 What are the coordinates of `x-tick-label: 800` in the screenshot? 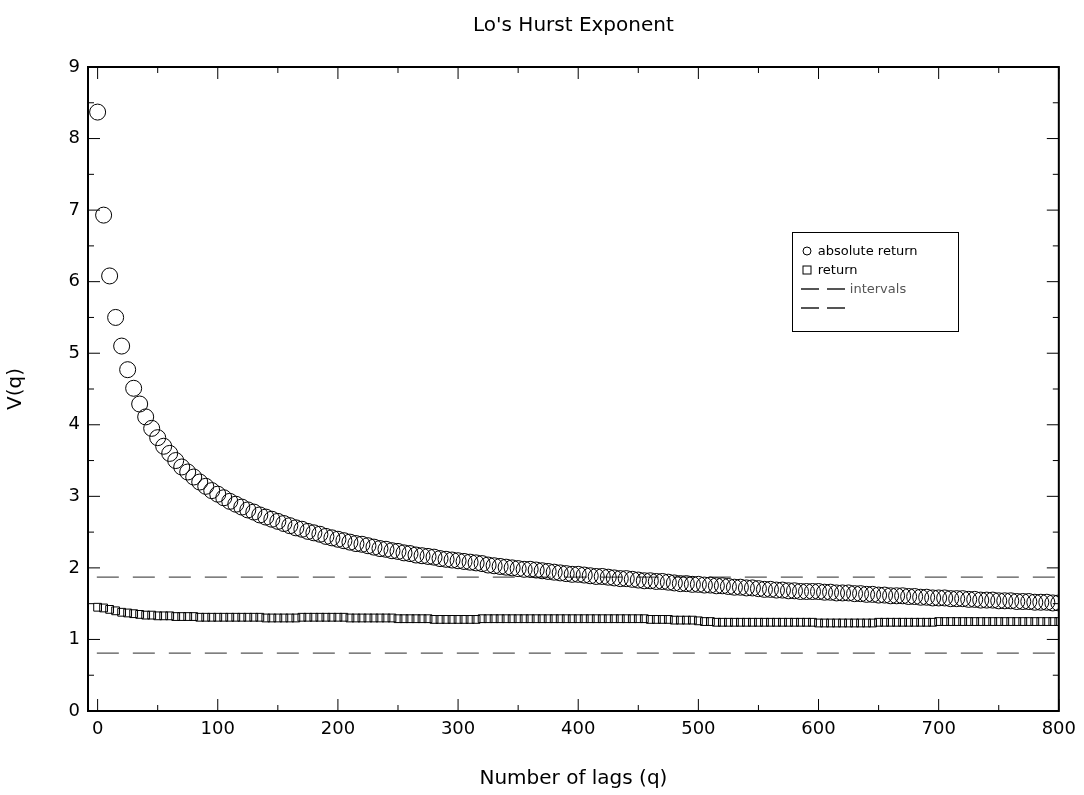 It's located at (1058, 728).